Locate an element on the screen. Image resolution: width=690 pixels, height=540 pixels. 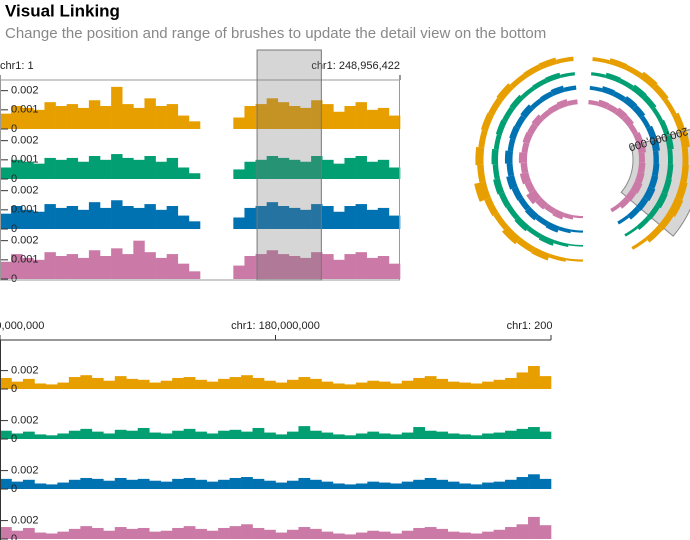
y-tick-label: 0.001 is located at coordinates (25, 260).